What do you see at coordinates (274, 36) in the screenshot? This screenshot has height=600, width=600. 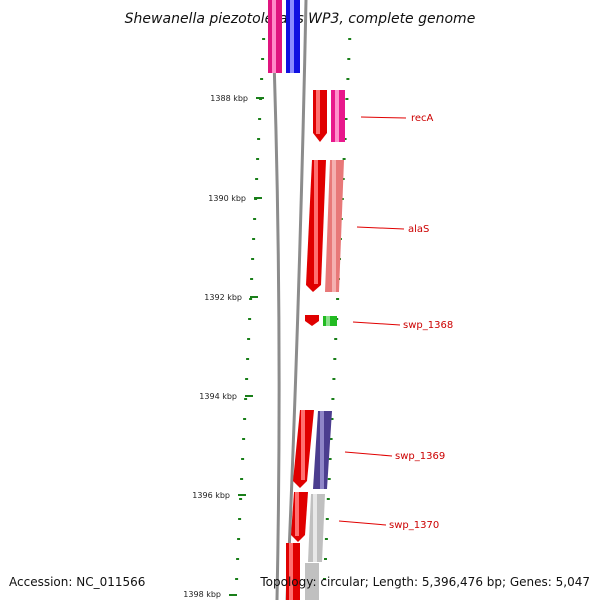 I see `feature-top-magenta-highlight` at bounding box center [274, 36].